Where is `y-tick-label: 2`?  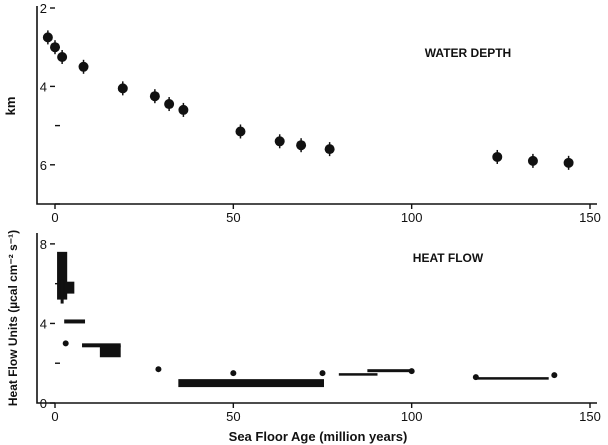
y-tick-label: 2 is located at coordinates (43, 8).